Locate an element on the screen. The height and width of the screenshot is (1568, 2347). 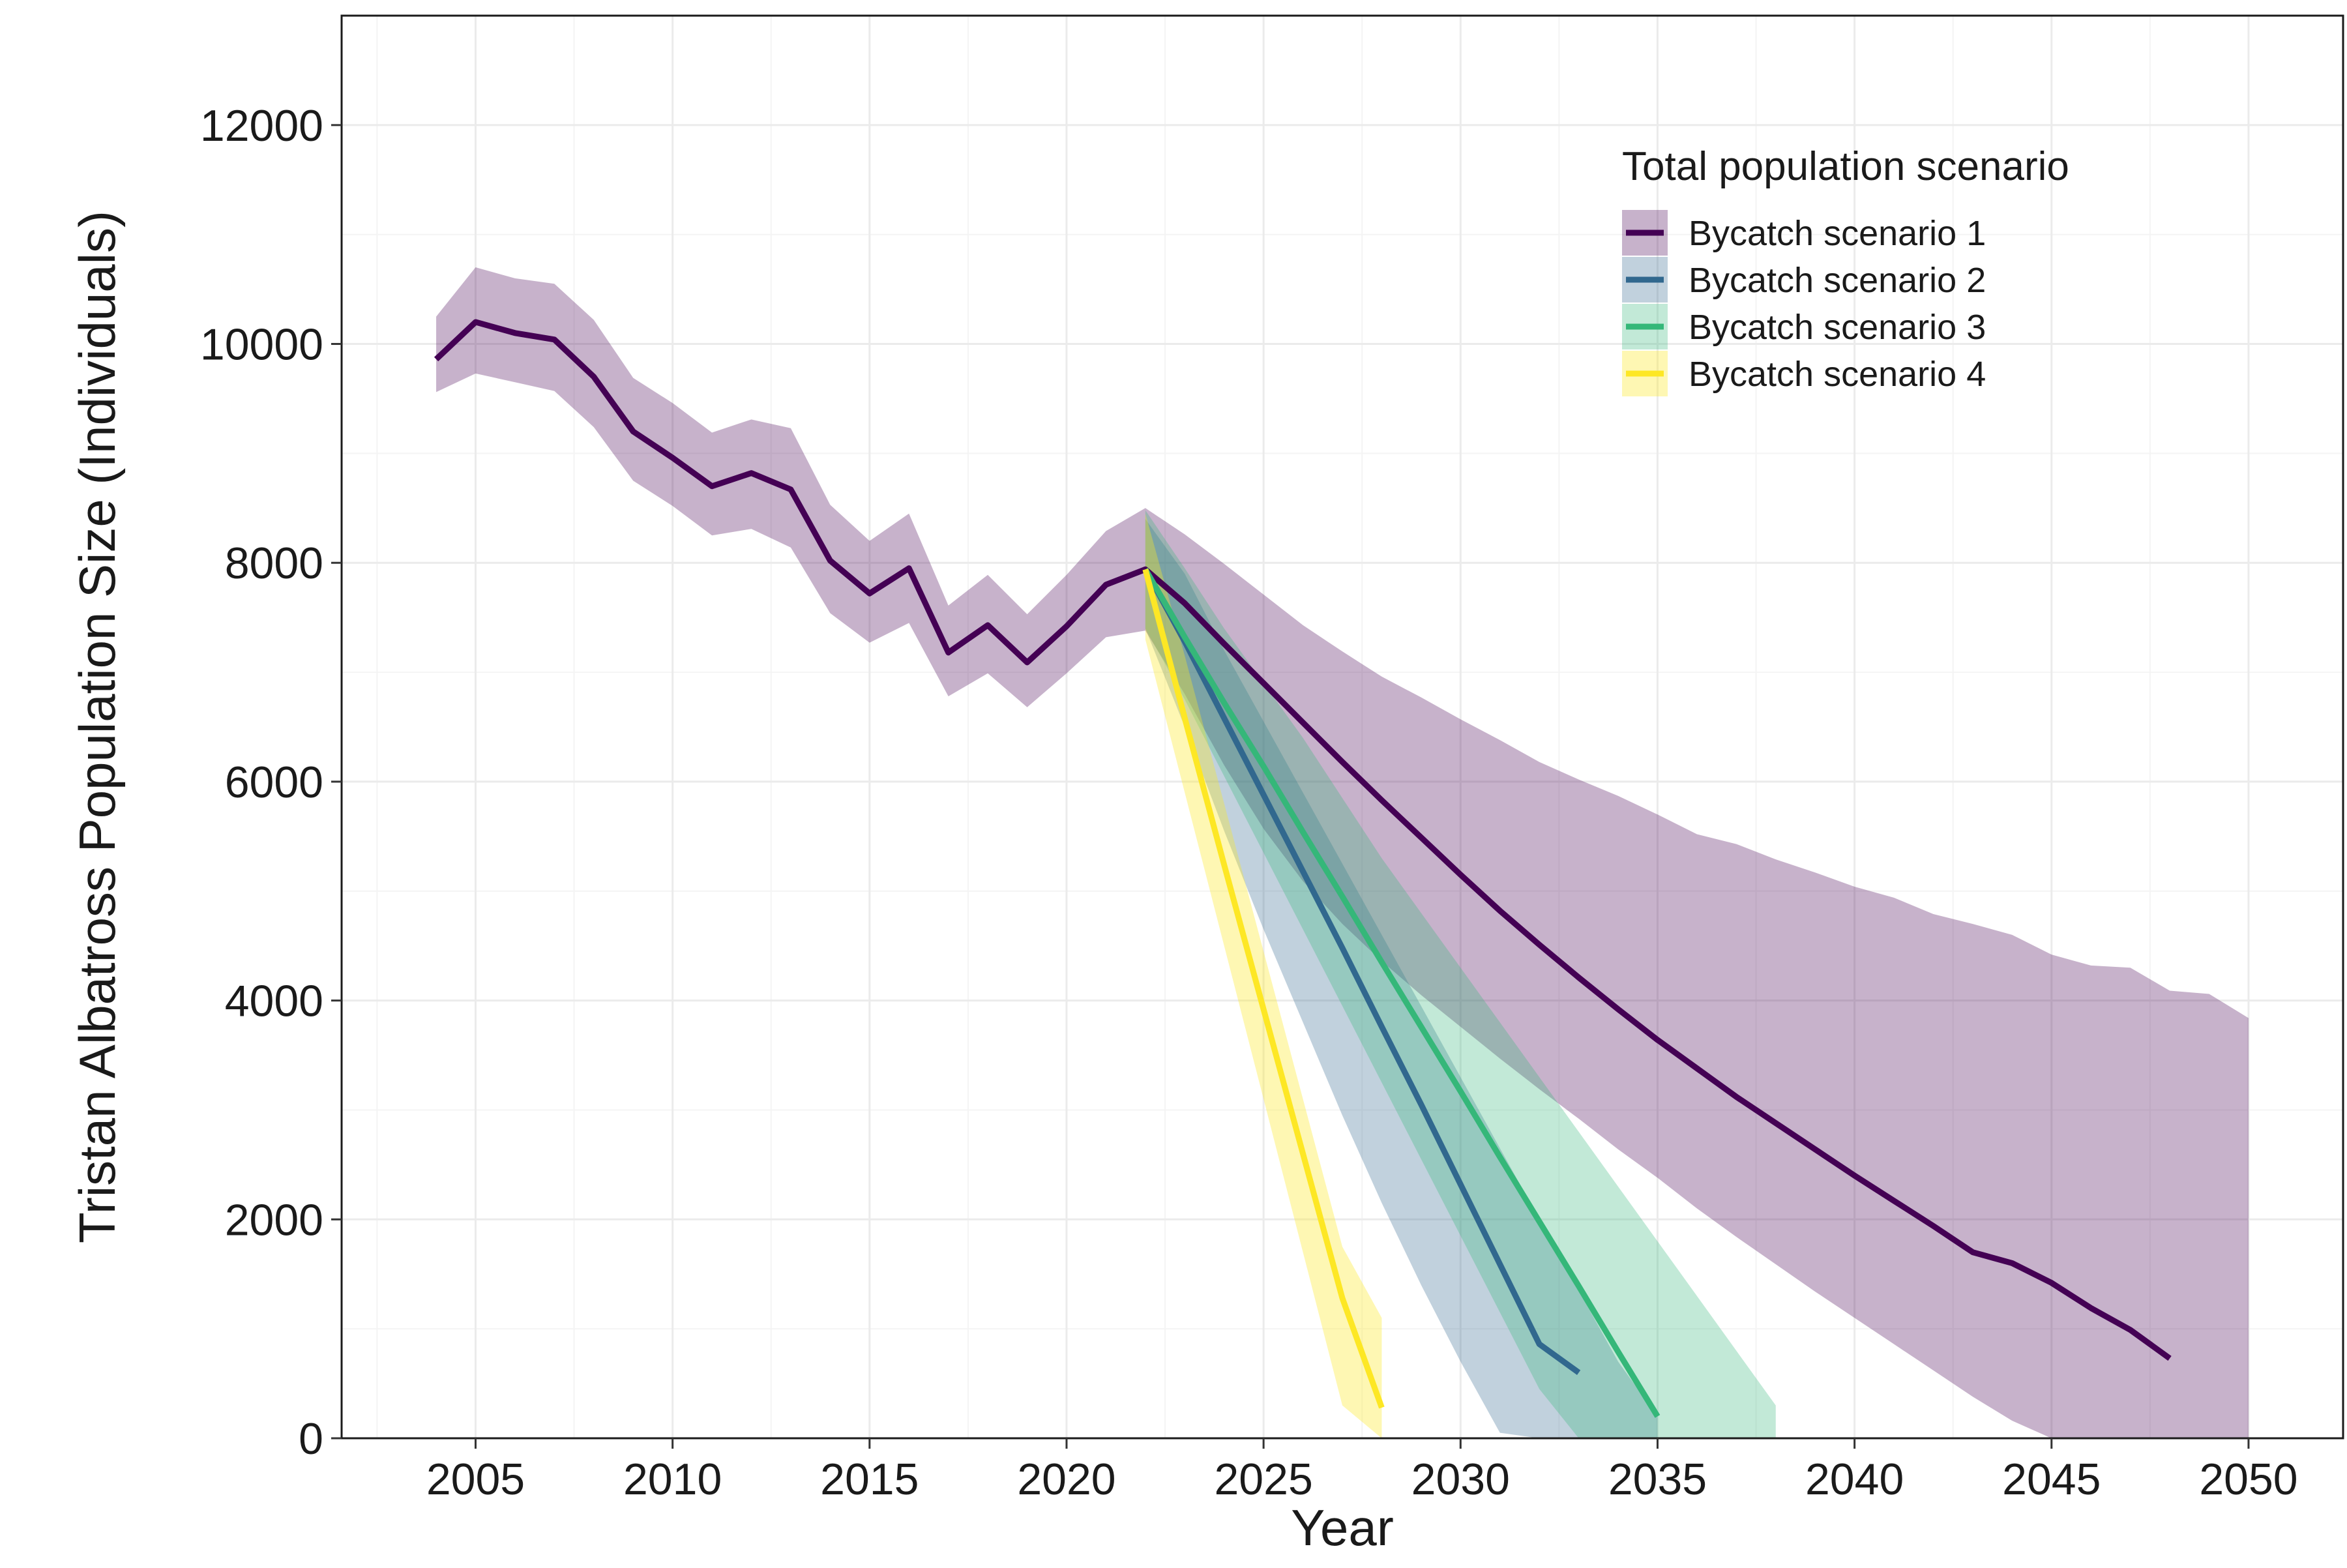
y-tick-label: 10000 is located at coordinates (261, 345).